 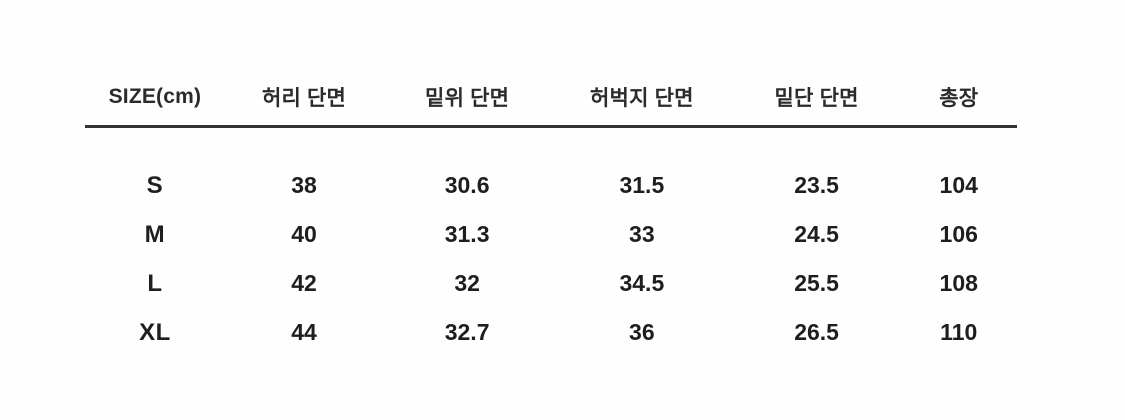 I want to click on header-row: SIZE(cm) 허리 단면 밑위 단면 허벅지 단면 밑단 단면 총장, so click(x=551, y=98).